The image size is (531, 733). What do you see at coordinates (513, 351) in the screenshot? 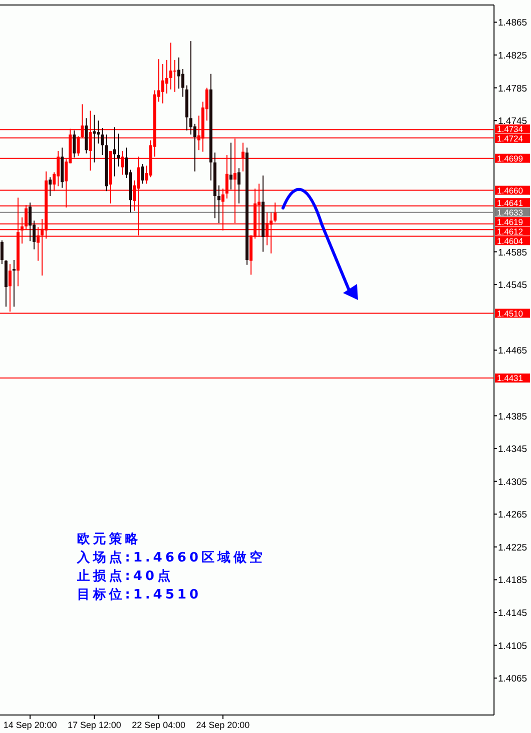
I see `y-tick-label: 1.4465` at bounding box center [513, 351].